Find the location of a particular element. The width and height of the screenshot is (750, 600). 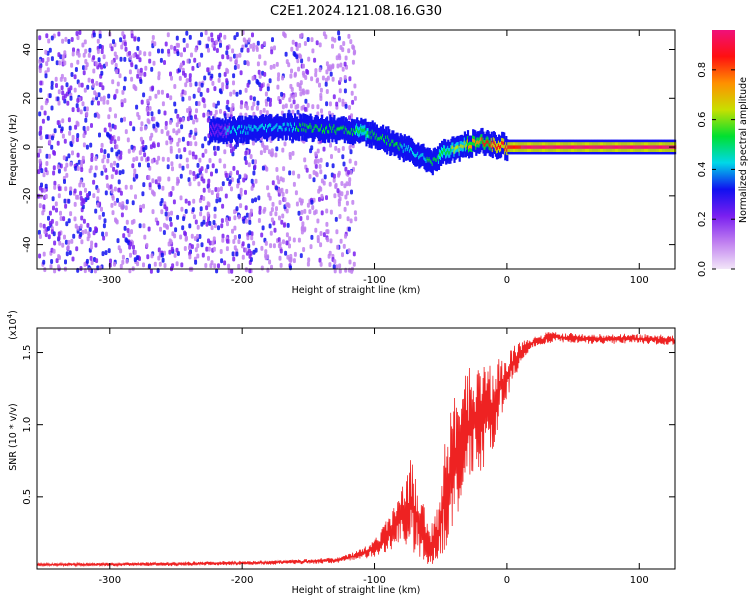

x-tick-label: 0 is located at coordinates (507, 580).